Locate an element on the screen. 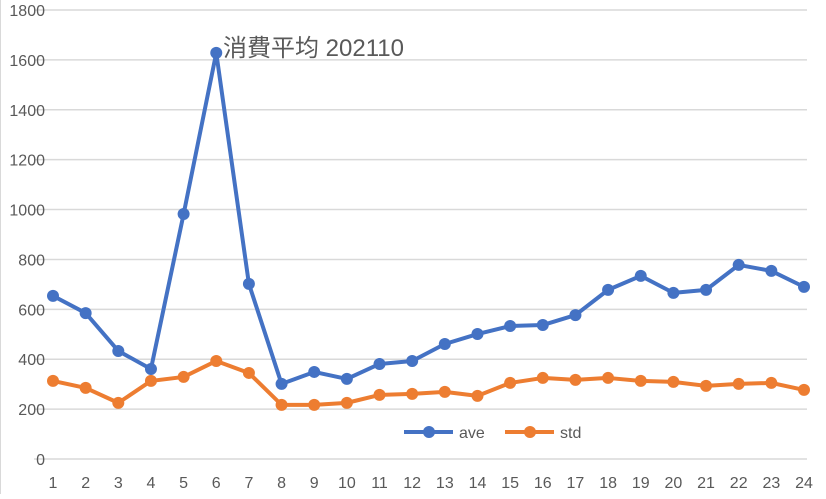  series-line is located at coordinates (428, 382).